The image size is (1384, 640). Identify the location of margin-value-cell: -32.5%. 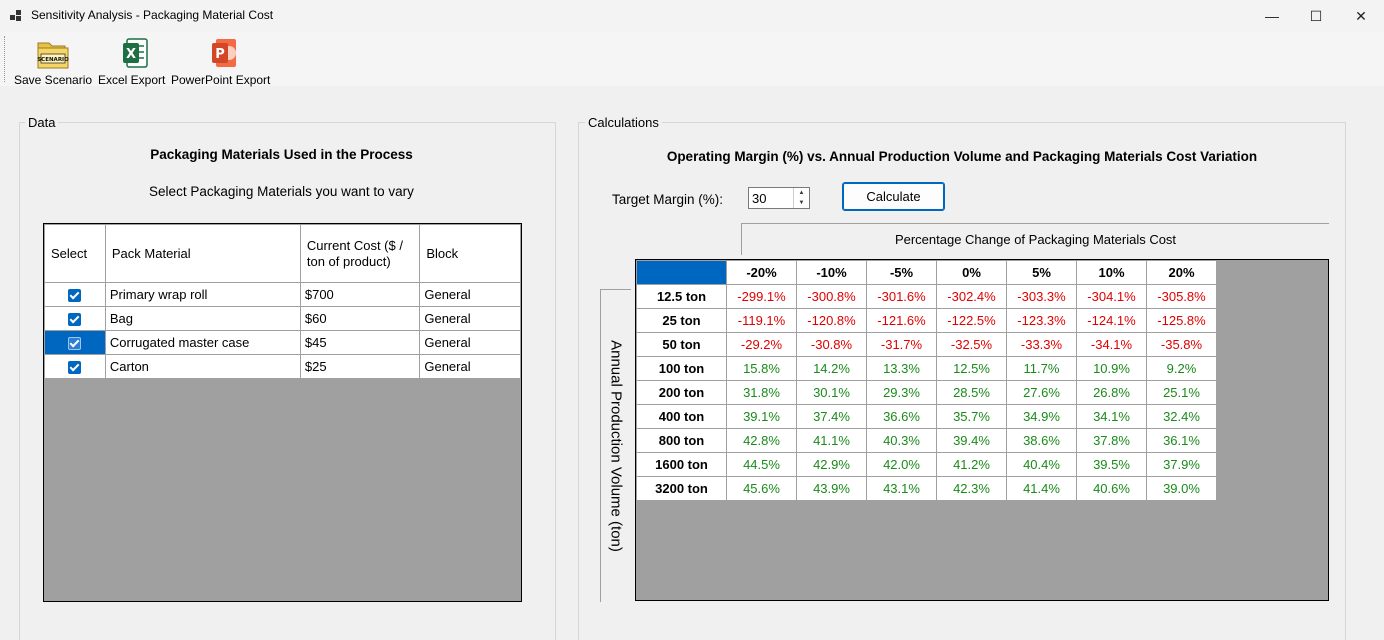
(971, 344).